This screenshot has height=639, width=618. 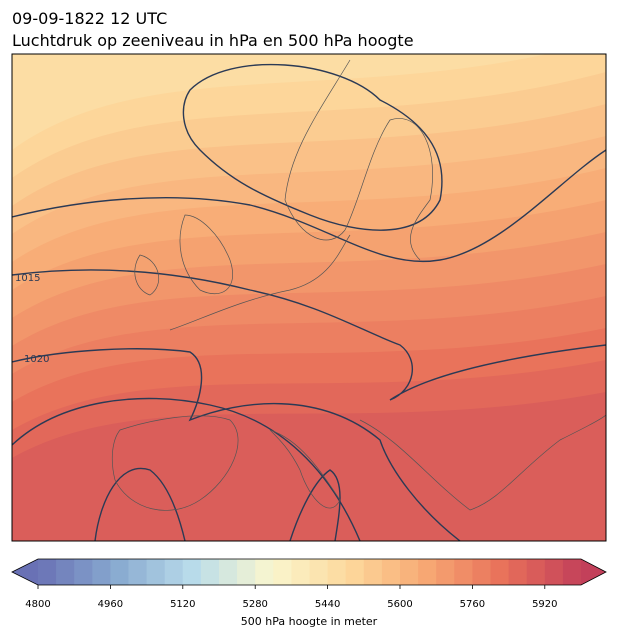 What do you see at coordinates (27, 278) in the screenshot?
I see `contour-label: 1015` at bounding box center [27, 278].